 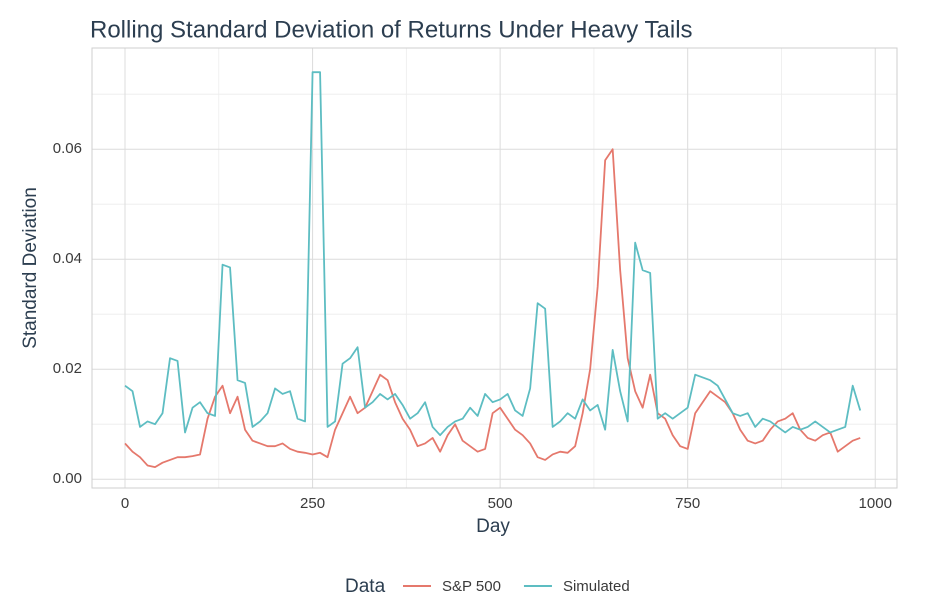 I want to click on y-tick-label: 0.04, so click(x=67, y=258).